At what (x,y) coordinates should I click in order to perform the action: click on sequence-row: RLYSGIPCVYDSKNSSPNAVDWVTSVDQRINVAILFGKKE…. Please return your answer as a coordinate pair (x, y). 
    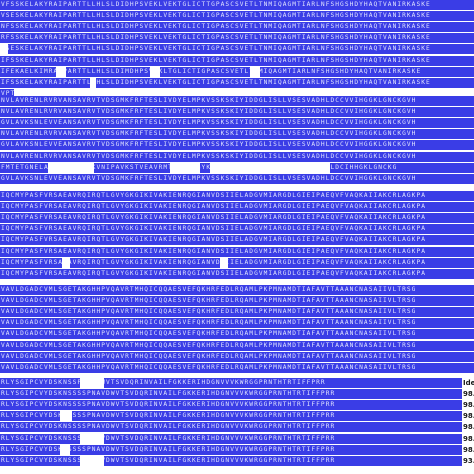
    Looking at the image, I should click on (237, 383).